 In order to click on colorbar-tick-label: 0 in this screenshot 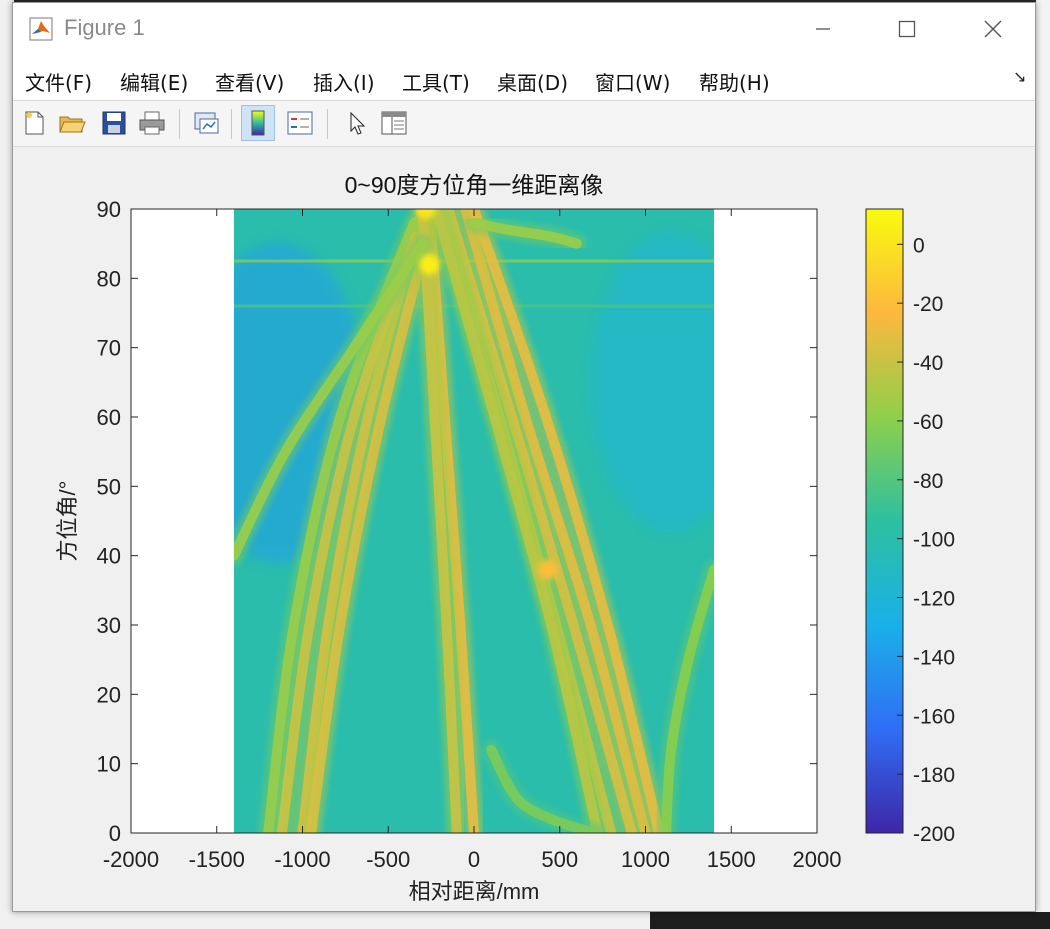, I will do `click(919, 245)`.